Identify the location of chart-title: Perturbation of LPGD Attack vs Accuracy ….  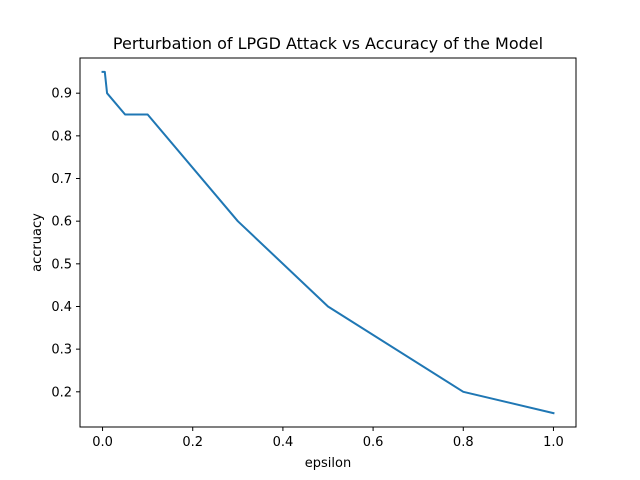
(328, 43).